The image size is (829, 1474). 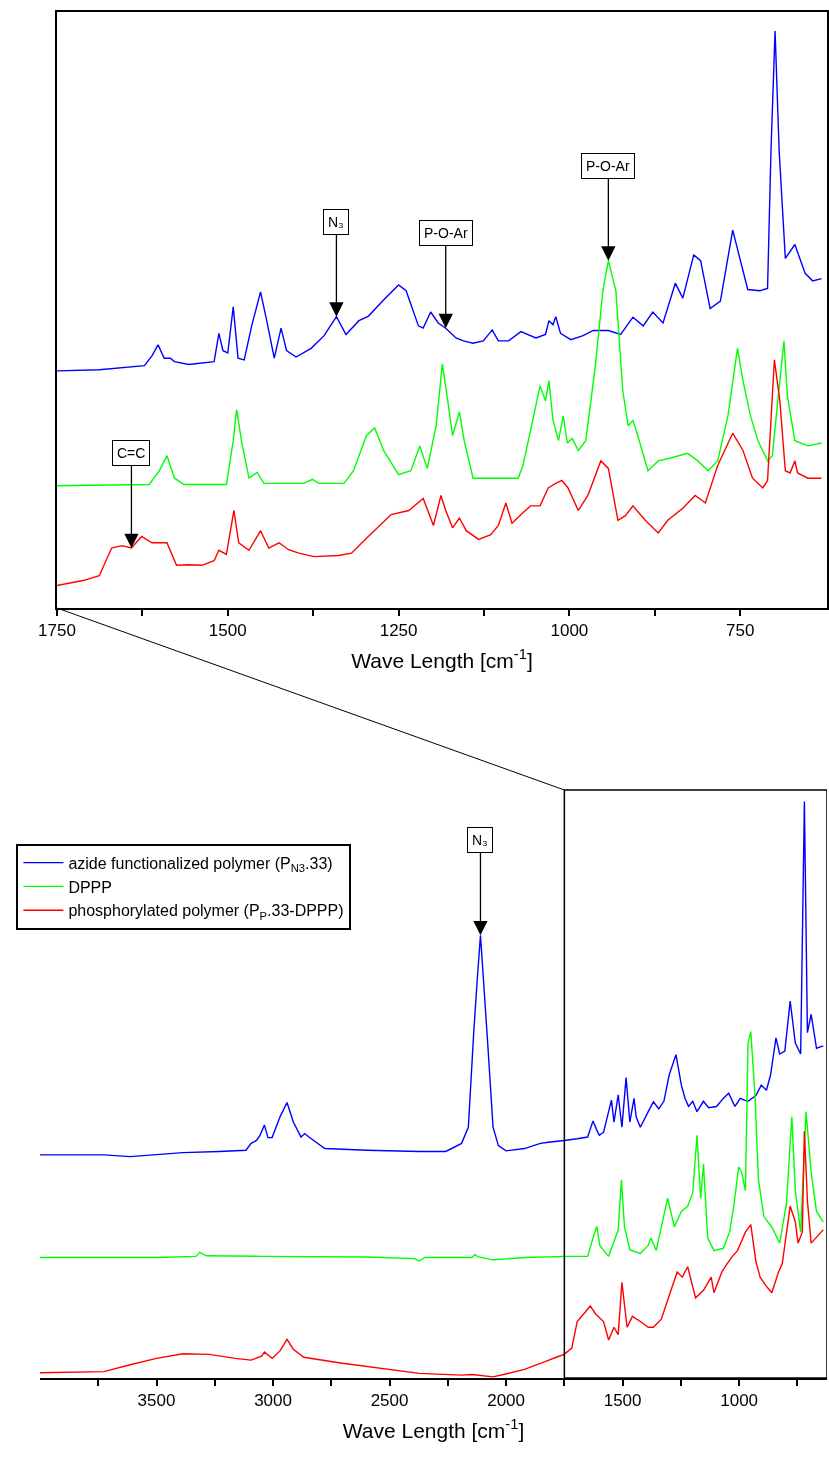 I want to click on legend-label: phosphorylated polymer (P$_{P}$.33-DPPP), so click(x=206, y=912).